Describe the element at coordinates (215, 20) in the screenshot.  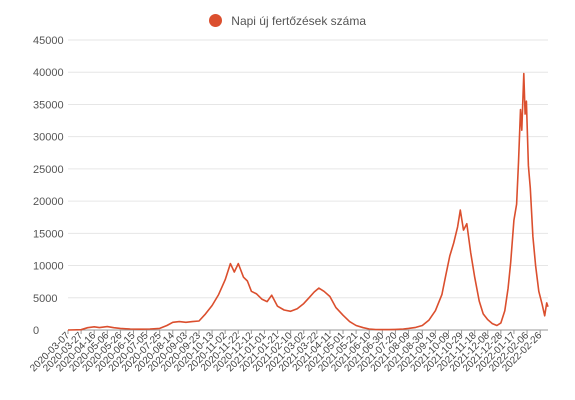
I see `legend-marker` at that location.